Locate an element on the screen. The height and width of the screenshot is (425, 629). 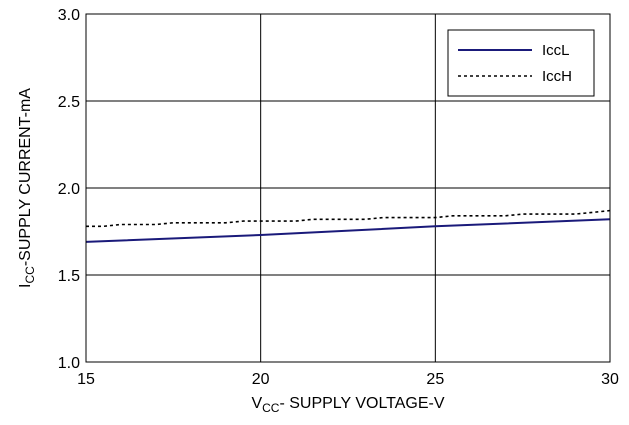
y-axis-ticks: 1.0 1.5 2.0 2.5 3.0 is located at coordinates (69, 189).